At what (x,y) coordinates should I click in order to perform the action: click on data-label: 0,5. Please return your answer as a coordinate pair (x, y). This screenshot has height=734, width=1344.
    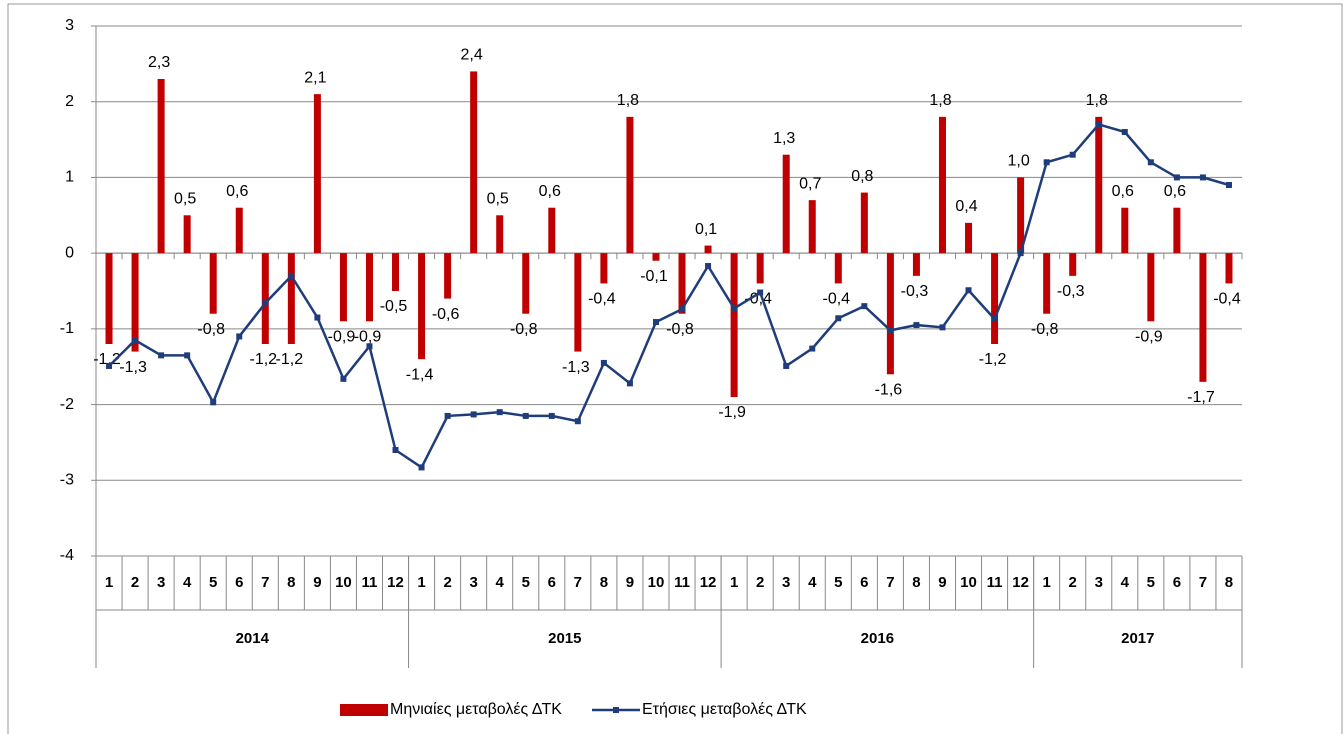
    Looking at the image, I should click on (498, 199).